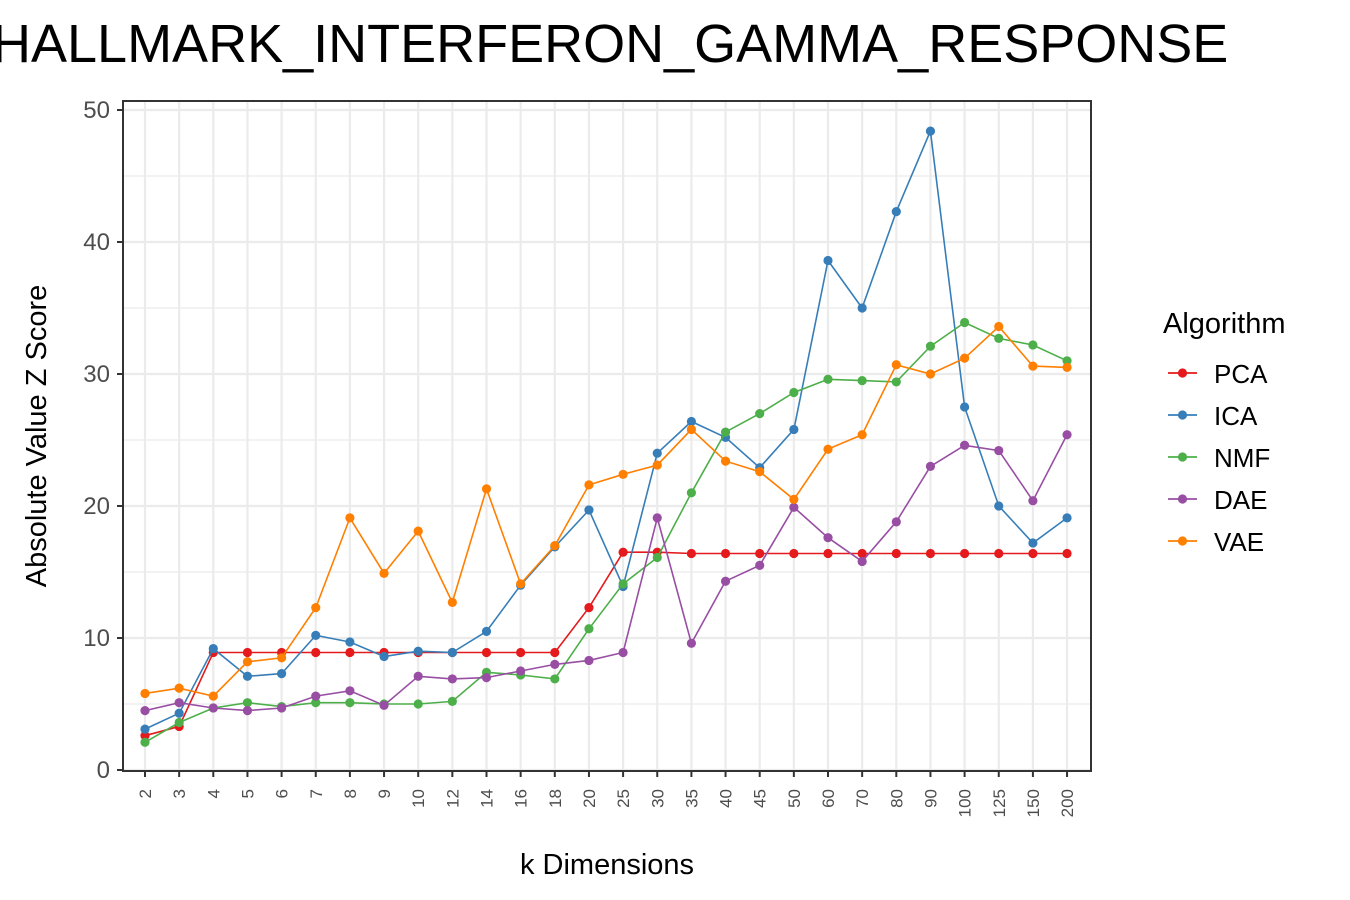 This screenshot has width=1350, height=900. I want to click on legend-item-dae: DAE, so click(1217, 500).